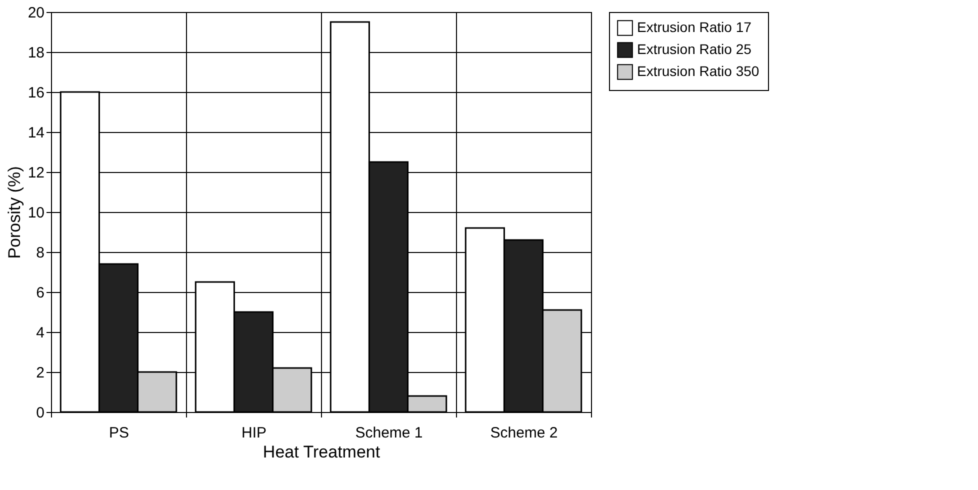 Image resolution: width=978 pixels, height=490 pixels. What do you see at coordinates (254, 433) in the screenshot?
I see `x-tick-label: HIP` at bounding box center [254, 433].